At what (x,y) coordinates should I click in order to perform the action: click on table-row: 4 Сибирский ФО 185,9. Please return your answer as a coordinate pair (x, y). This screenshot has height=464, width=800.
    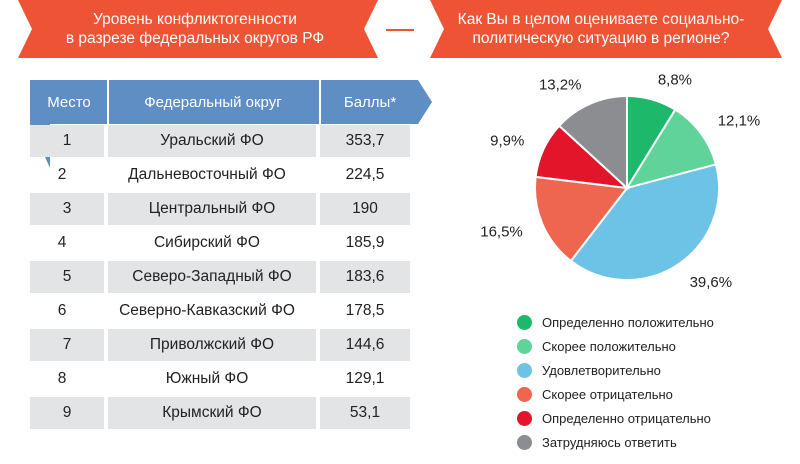
    Looking at the image, I should click on (230, 243).